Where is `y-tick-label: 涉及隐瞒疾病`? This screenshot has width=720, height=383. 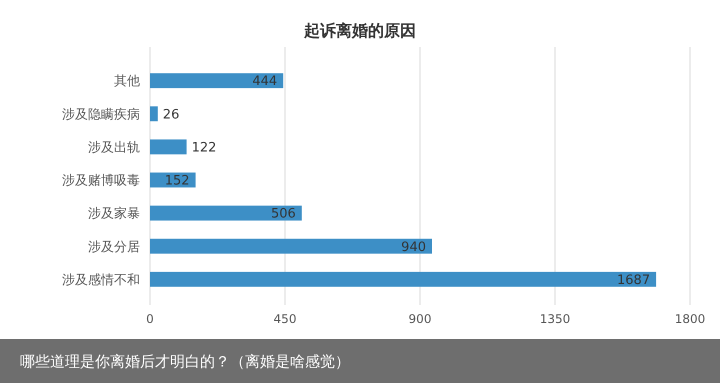
y-tick-label: 涉及隐瞒疾病 is located at coordinates (101, 114).